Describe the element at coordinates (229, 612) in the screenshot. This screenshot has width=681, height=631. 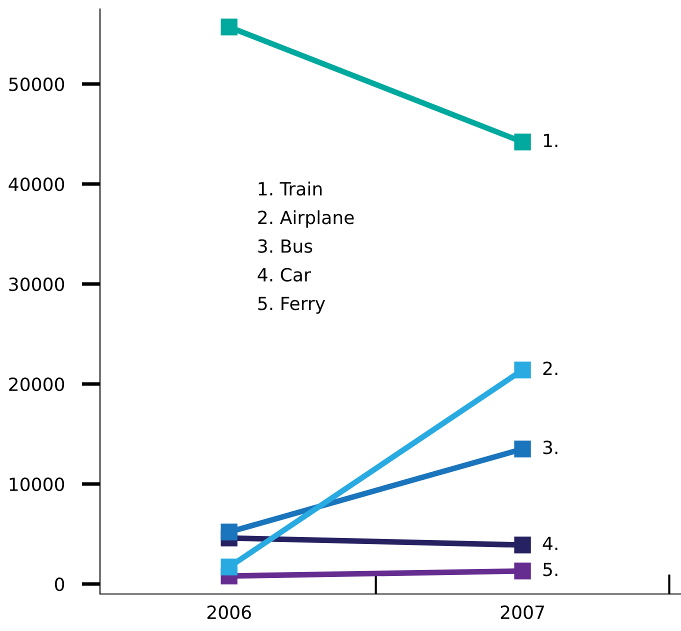
I see `x-tick-label: 2006` at that location.